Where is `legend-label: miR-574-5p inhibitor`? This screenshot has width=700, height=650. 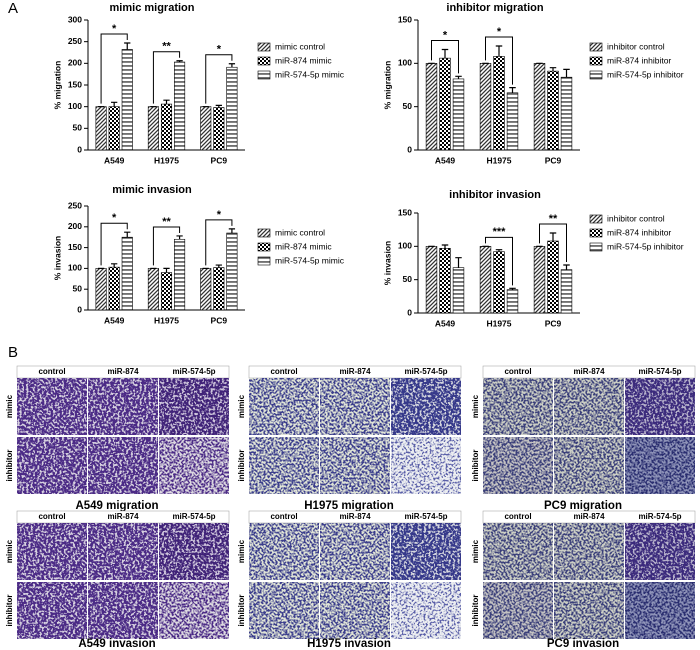
legend-label: miR-574-5p inhibitor is located at coordinates (645, 246).